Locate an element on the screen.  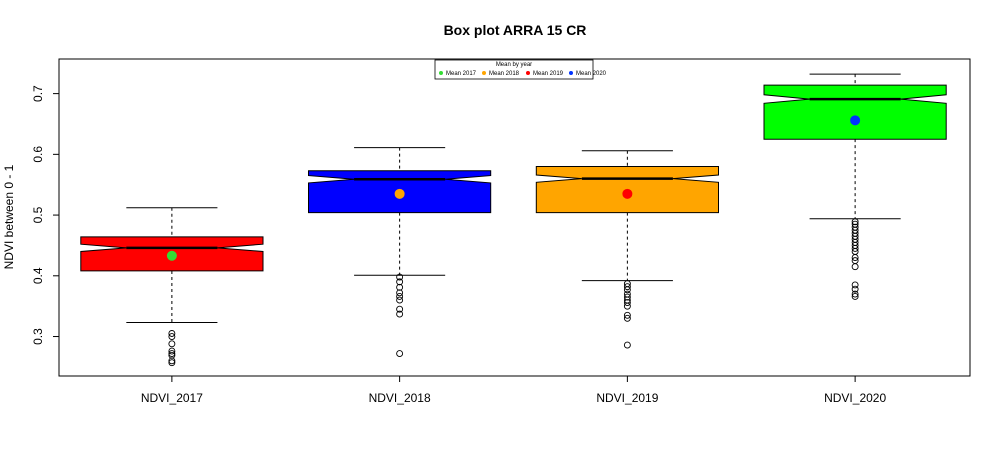
legend-entry-label: Mean 2018 is located at coordinates (504, 74).